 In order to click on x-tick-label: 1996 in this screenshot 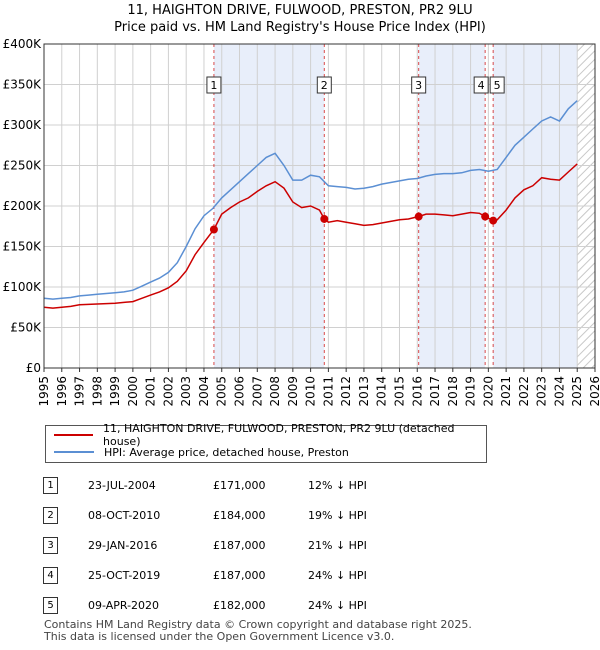, I will do `click(62, 391)`.